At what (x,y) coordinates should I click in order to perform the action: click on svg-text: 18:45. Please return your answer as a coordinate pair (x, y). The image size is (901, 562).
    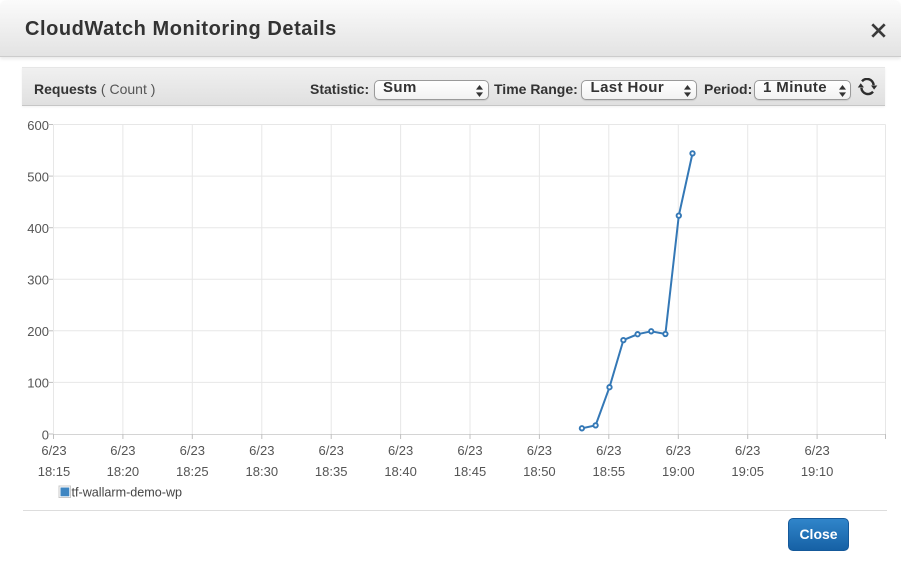
    Looking at the image, I should click on (470, 471).